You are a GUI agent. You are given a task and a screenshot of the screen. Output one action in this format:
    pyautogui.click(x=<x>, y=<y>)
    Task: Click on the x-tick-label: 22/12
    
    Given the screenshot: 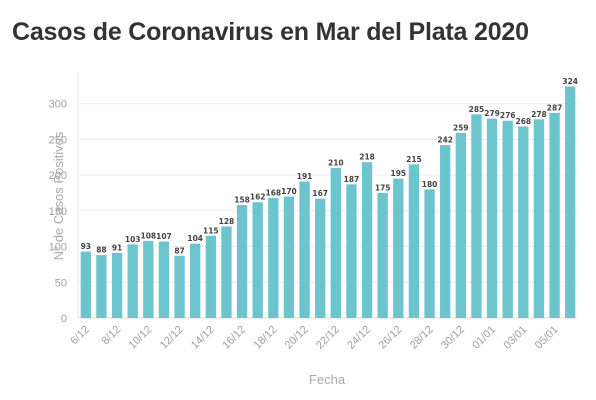 What is the action you would take?
    pyautogui.click(x=328, y=338)
    